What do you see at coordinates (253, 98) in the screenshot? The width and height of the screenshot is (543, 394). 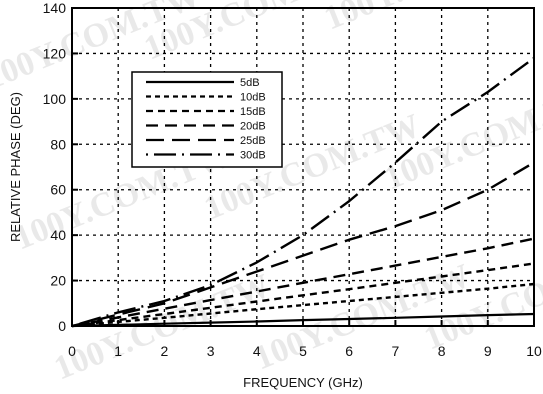 I see `legend-label: 10dB` at bounding box center [253, 98].